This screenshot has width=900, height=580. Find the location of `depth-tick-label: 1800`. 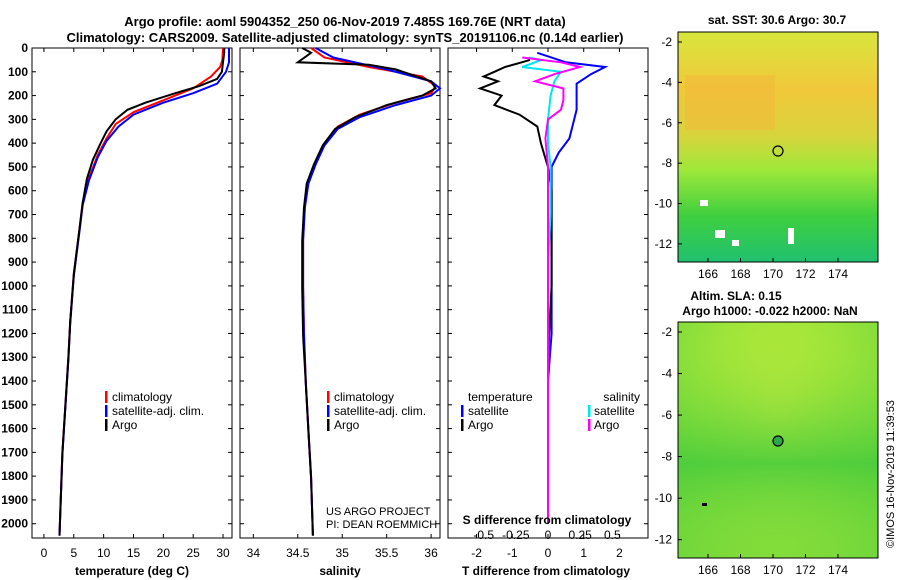

depth-tick-label: 1800 is located at coordinates (14, 476).